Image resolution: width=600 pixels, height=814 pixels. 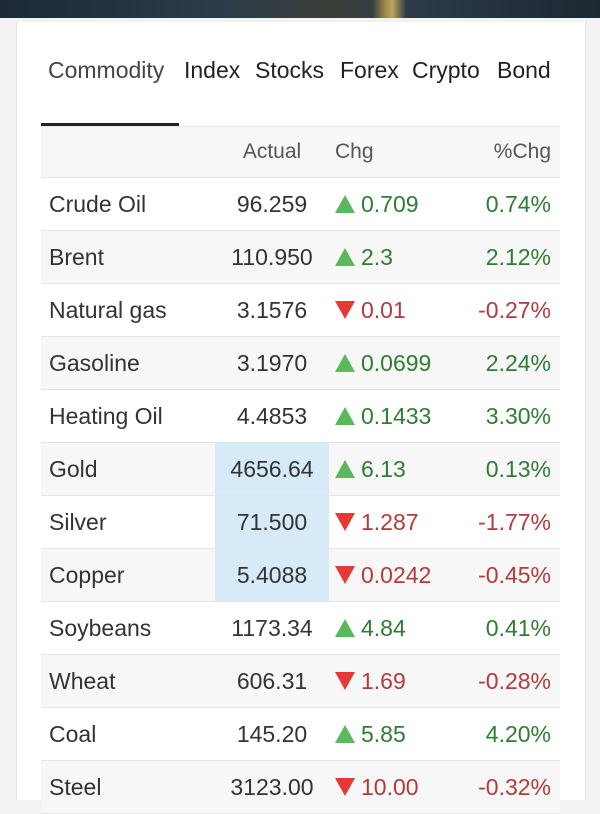 I want to click on table-row: Brent 110.950 2.3 2.12%, so click(x=300, y=257).